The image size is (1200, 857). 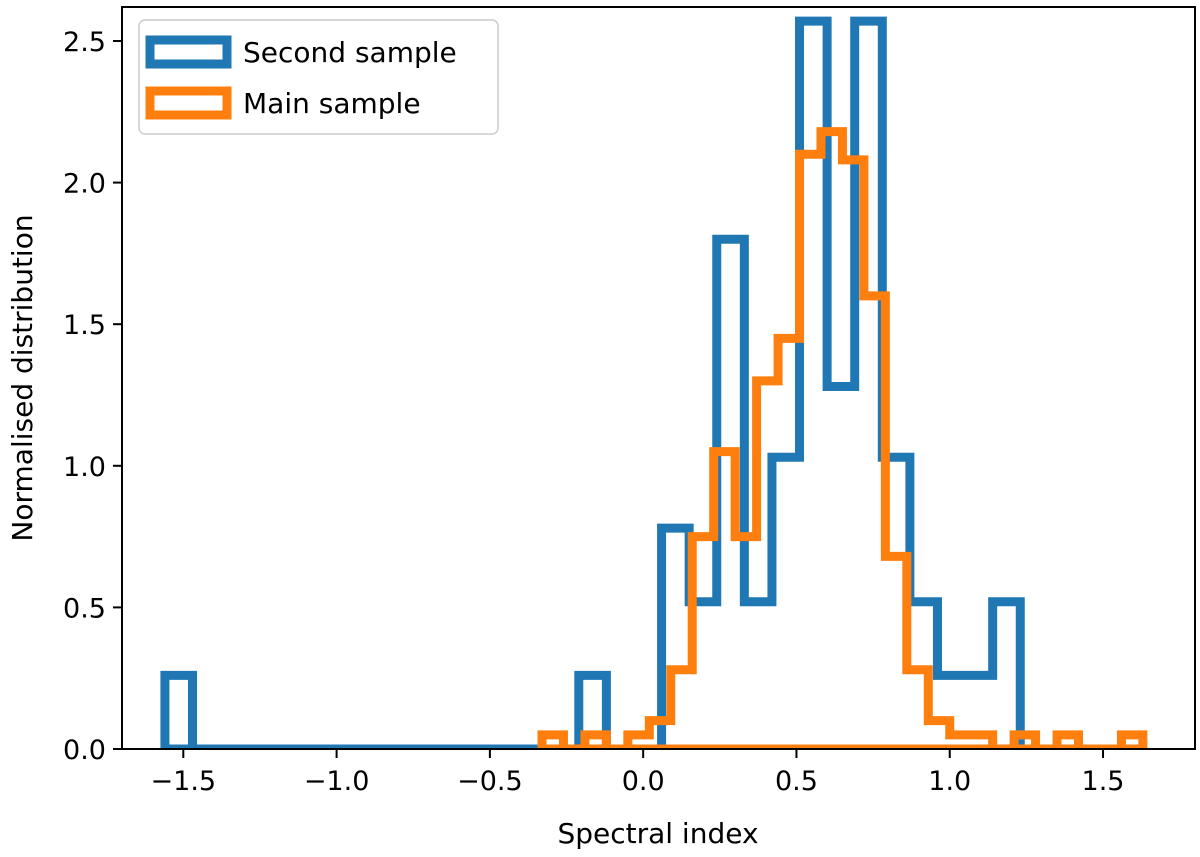 What do you see at coordinates (84, 467) in the screenshot?
I see `y-tick-label: 1.0` at bounding box center [84, 467].